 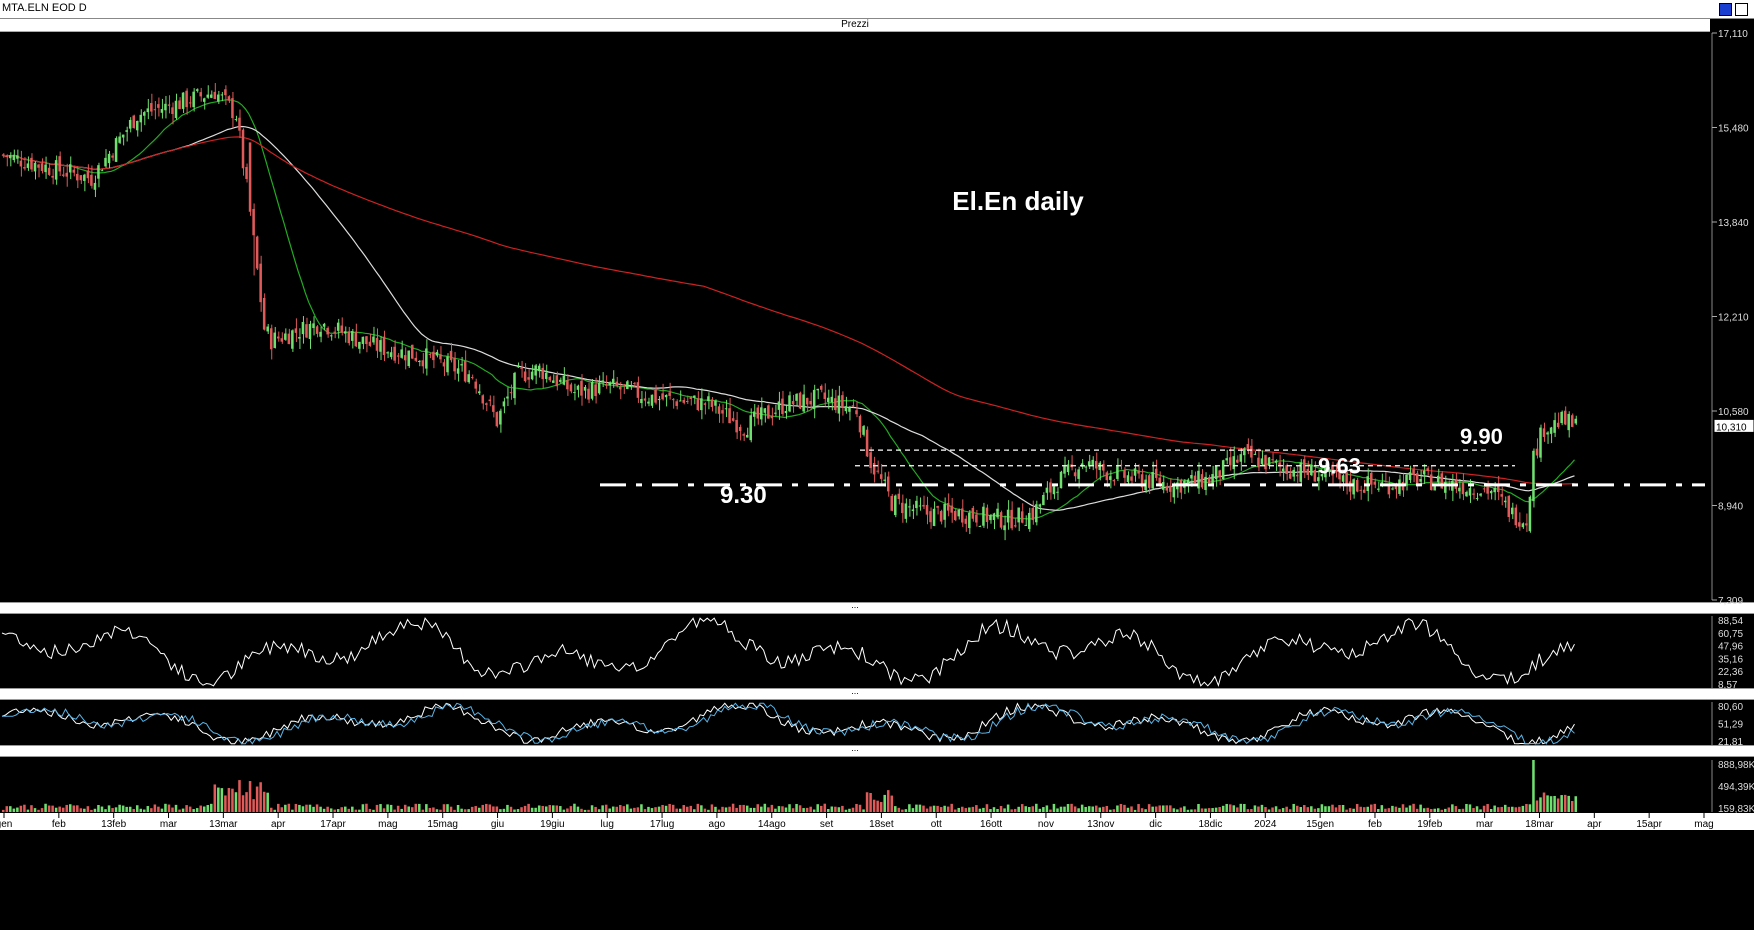 I want to click on window-restore-button, so click(x=1725, y=9).